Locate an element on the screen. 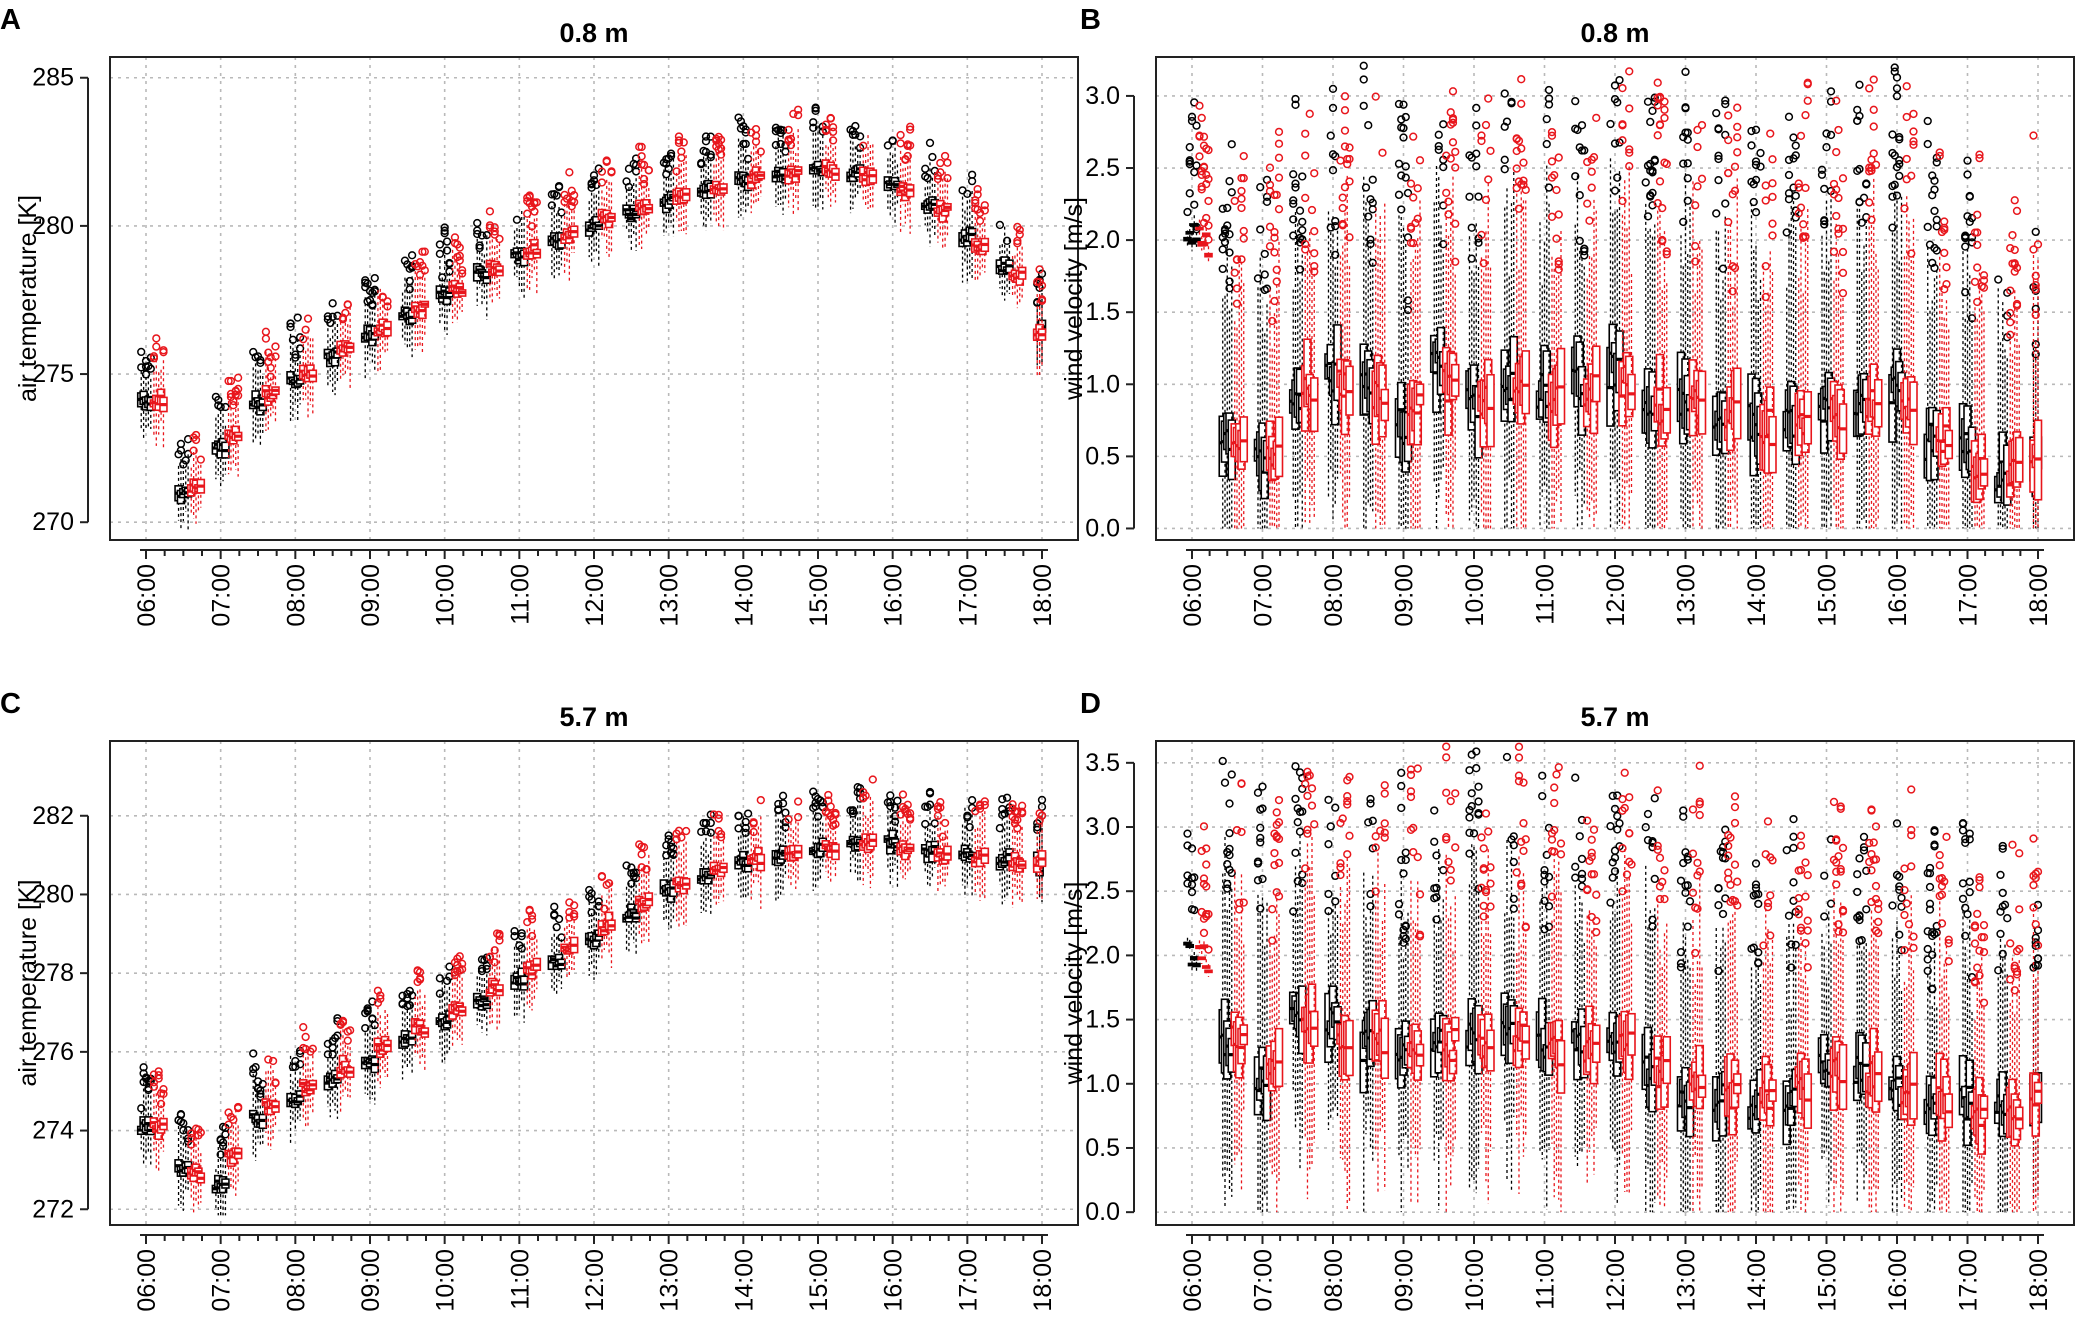  x-tick-label: 07:00 is located at coordinates (222, 595).